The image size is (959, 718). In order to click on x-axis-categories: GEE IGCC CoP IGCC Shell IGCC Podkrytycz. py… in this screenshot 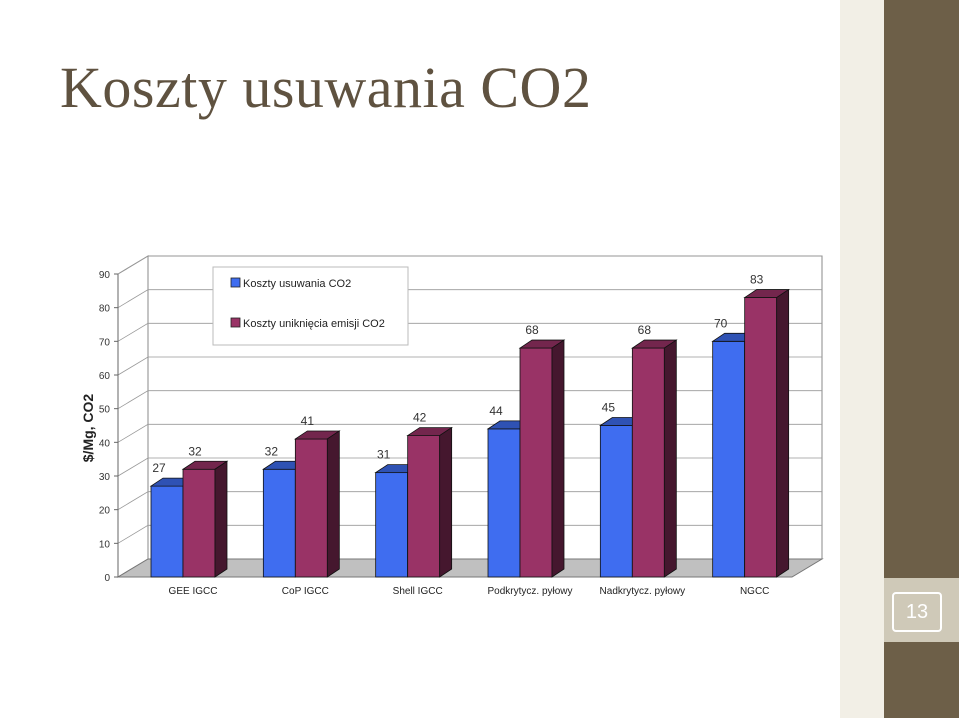, I will do `click(469, 591)`.